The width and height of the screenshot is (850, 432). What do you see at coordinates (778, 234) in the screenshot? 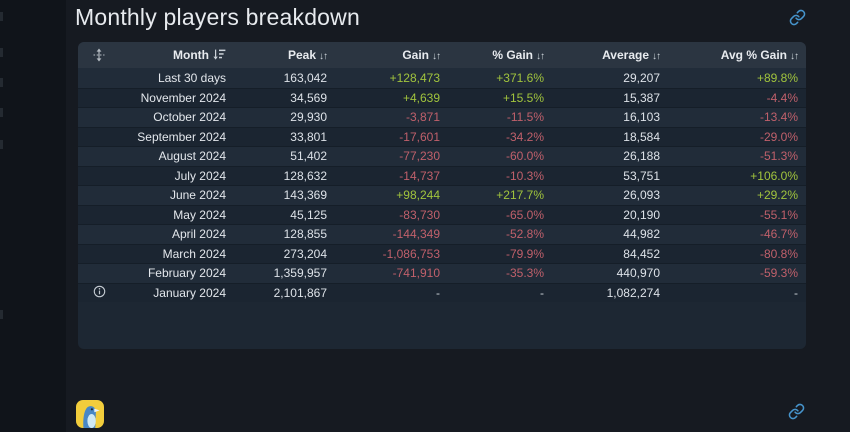
I see `cell-avg-pct-gain: -46.7%` at bounding box center [778, 234].